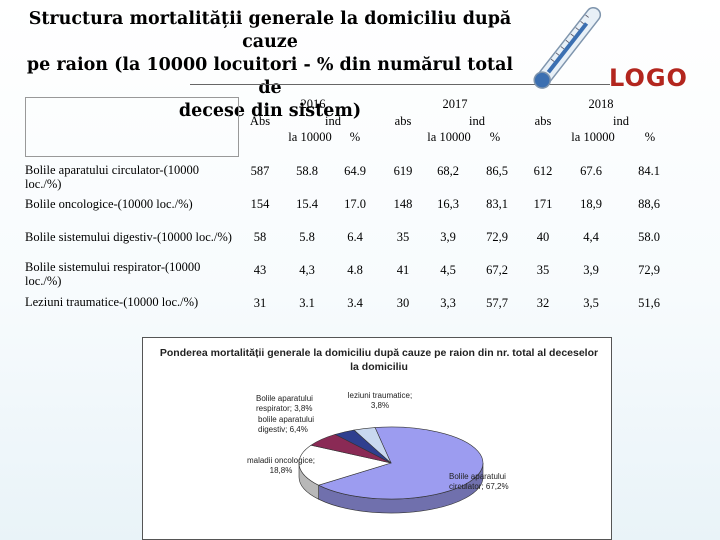 The height and width of the screenshot is (540, 720). Describe the element at coordinates (355, 303) in the screenshot. I see `table-cell: 3.4` at that location.